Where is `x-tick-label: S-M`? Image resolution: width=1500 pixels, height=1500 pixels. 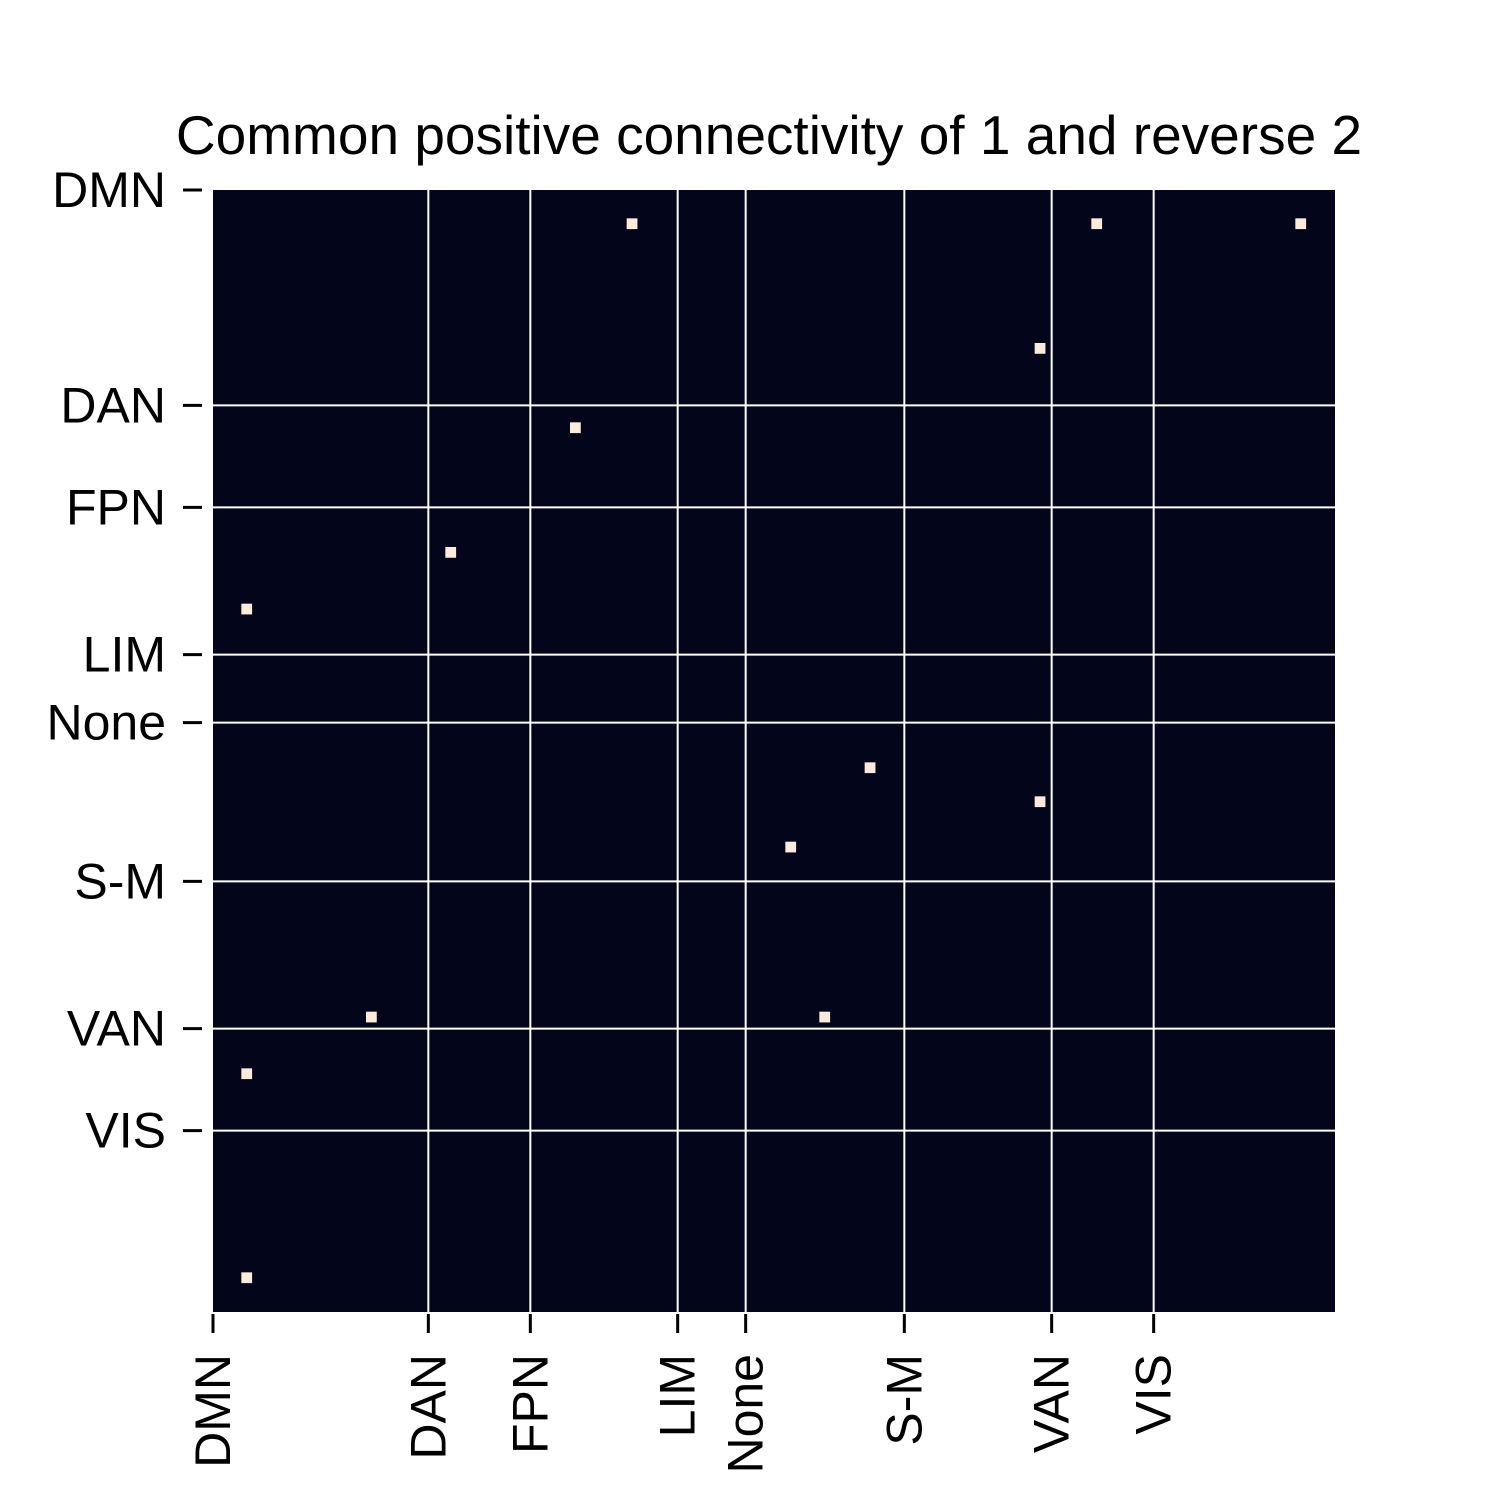
x-tick-label: S-M is located at coordinates (904, 1400).